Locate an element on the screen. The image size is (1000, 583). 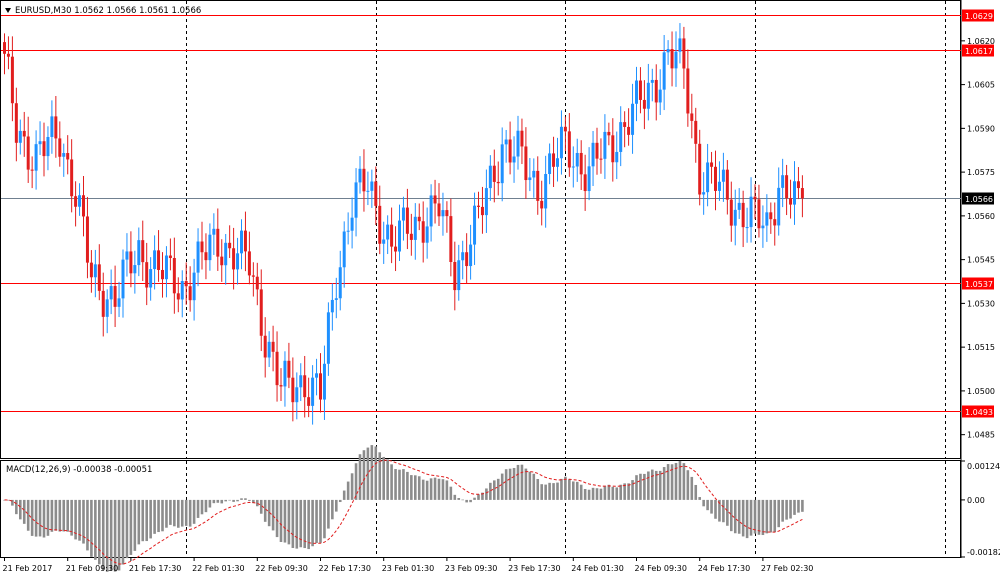
chart-header: EURUSD,M30 1.0562 1.0566 1.0561 1.0566 is located at coordinates (108, 11).